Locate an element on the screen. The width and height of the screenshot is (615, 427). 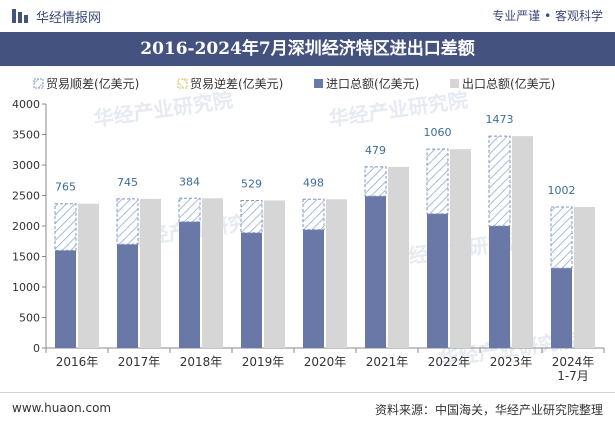
legend-label-1: 贸易逆差(亿美元) is located at coordinates (236, 83).